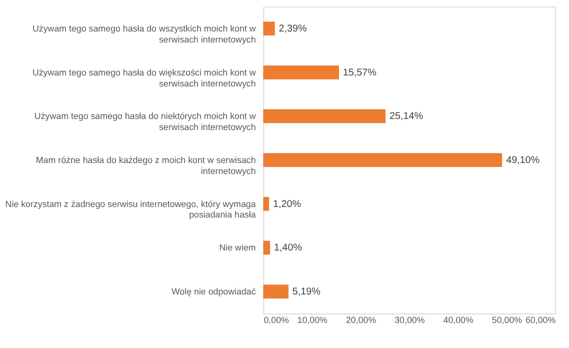 The image size is (569, 348). Describe the element at coordinates (213, 291) in the screenshot. I see `y-tick-label: Wolę nie odpowiadać` at that location.